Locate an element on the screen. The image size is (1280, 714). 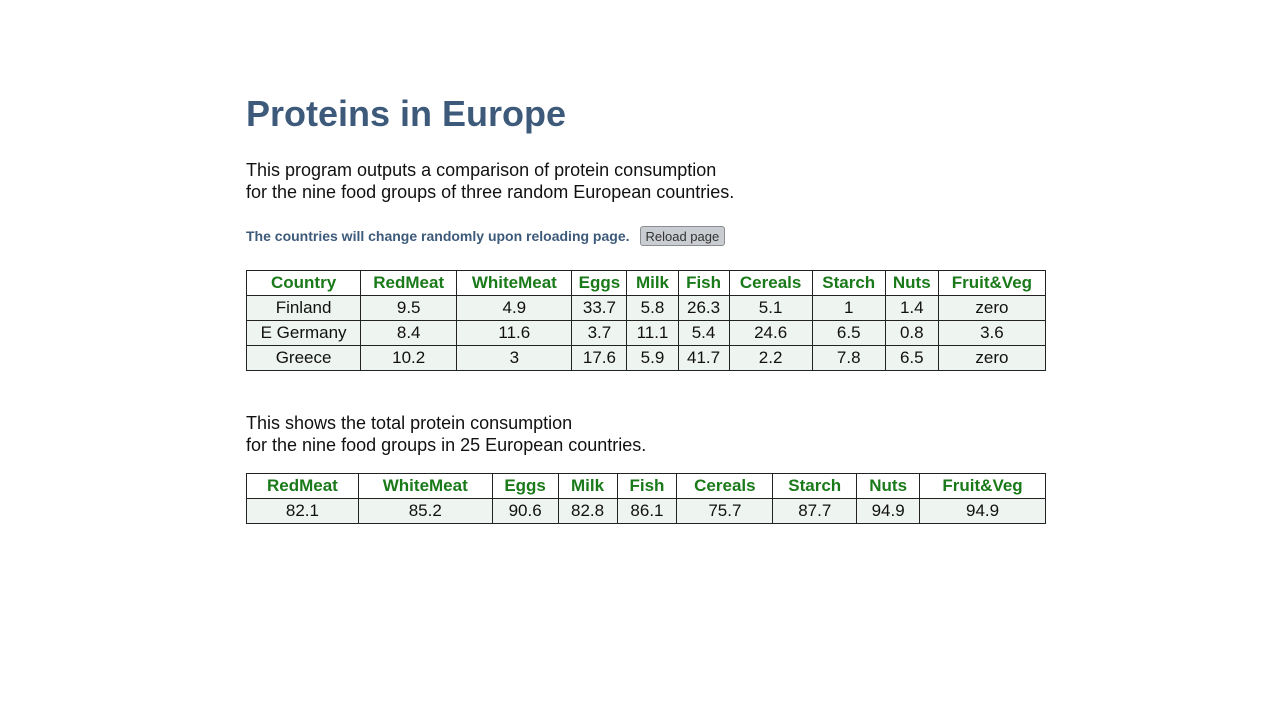
comparison-header-cell: Milk is located at coordinates (652, 283).